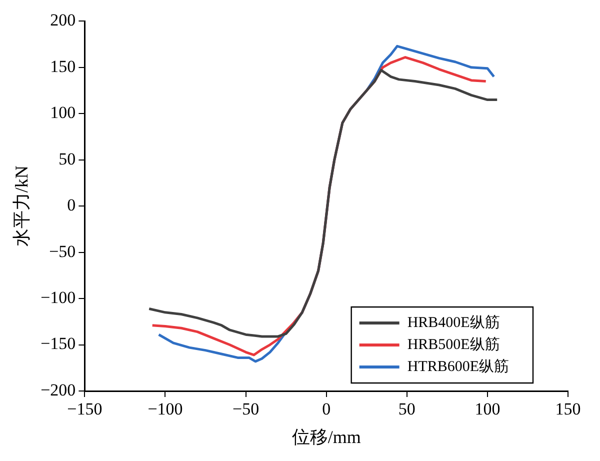  What do you see at coordinates (63, 20) in the screenshot?
I see `y-tick-label: 200` at bounding box center [63, 20].